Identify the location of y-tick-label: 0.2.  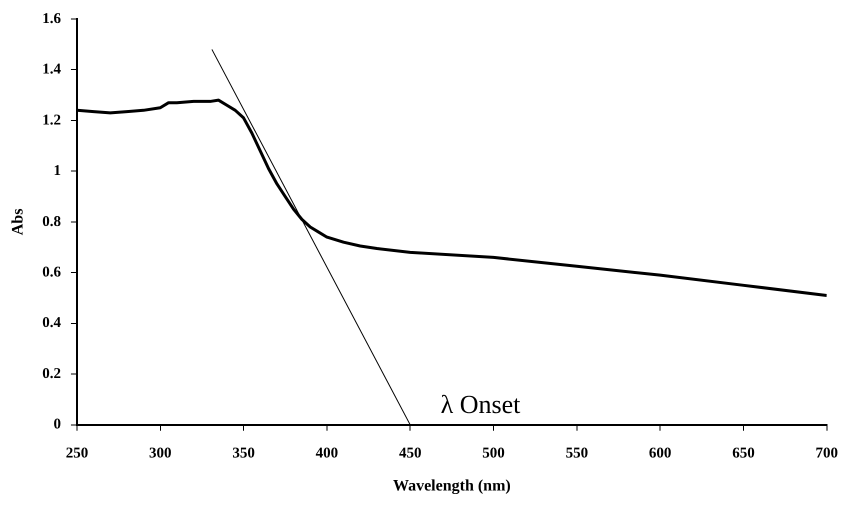
(51, 374).